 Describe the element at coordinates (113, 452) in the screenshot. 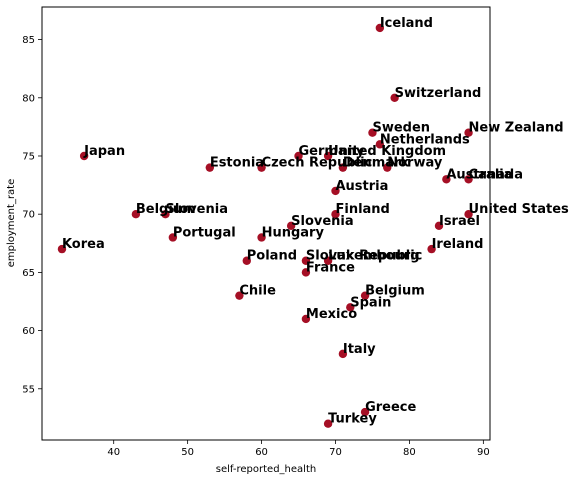

I see `x-tick-label: 40` at that location.